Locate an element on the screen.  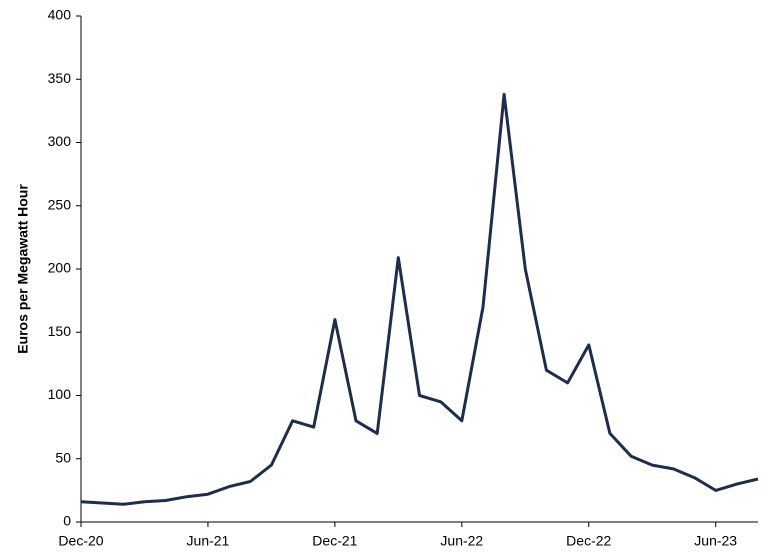
y-tick-label: 50 is located at coordinates (63, 457).